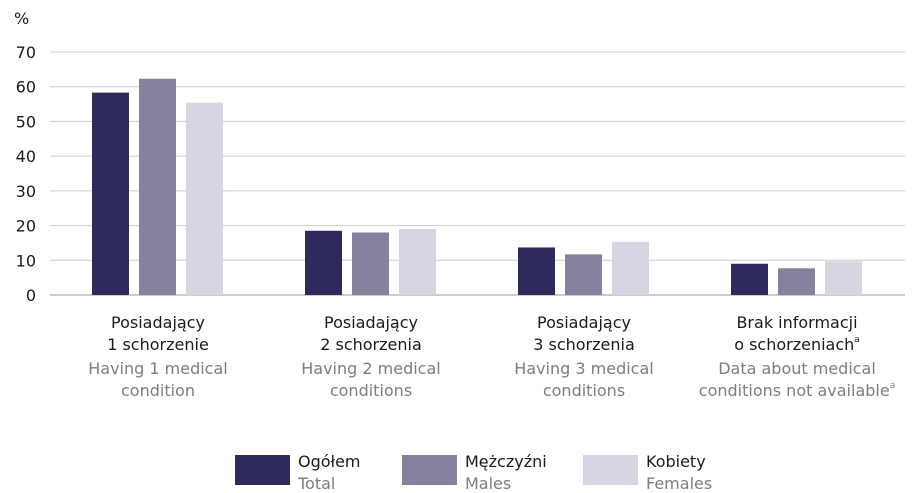 The width and height of the screenshot is (913, 493). I want to click on x-tick-label-line: Having 2 medical, so click(370, 368).